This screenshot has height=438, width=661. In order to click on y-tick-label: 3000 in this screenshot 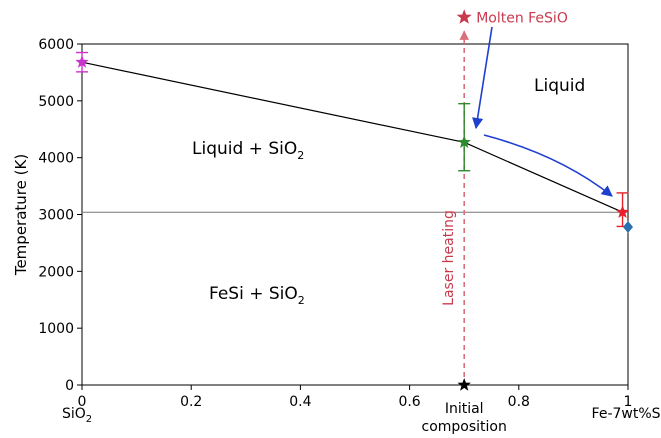, I will do `click(56, 216)`.